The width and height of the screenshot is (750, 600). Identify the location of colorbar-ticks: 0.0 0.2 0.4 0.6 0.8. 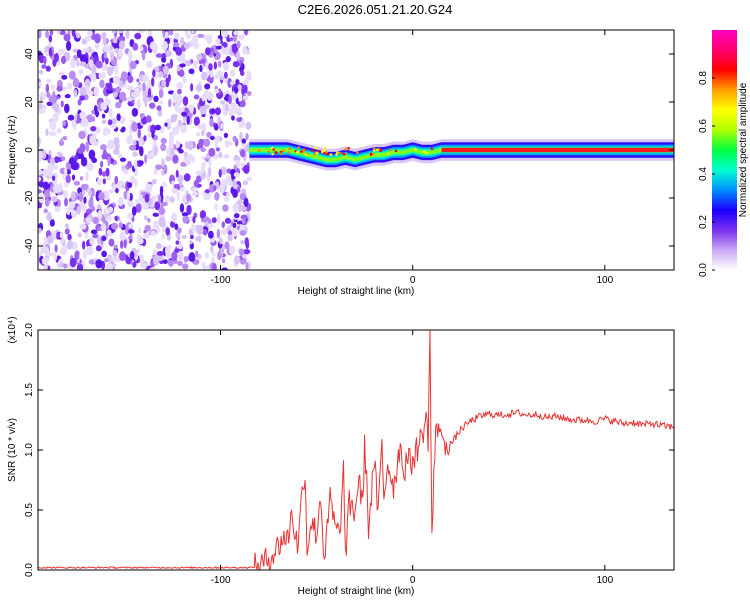
(706, 174).